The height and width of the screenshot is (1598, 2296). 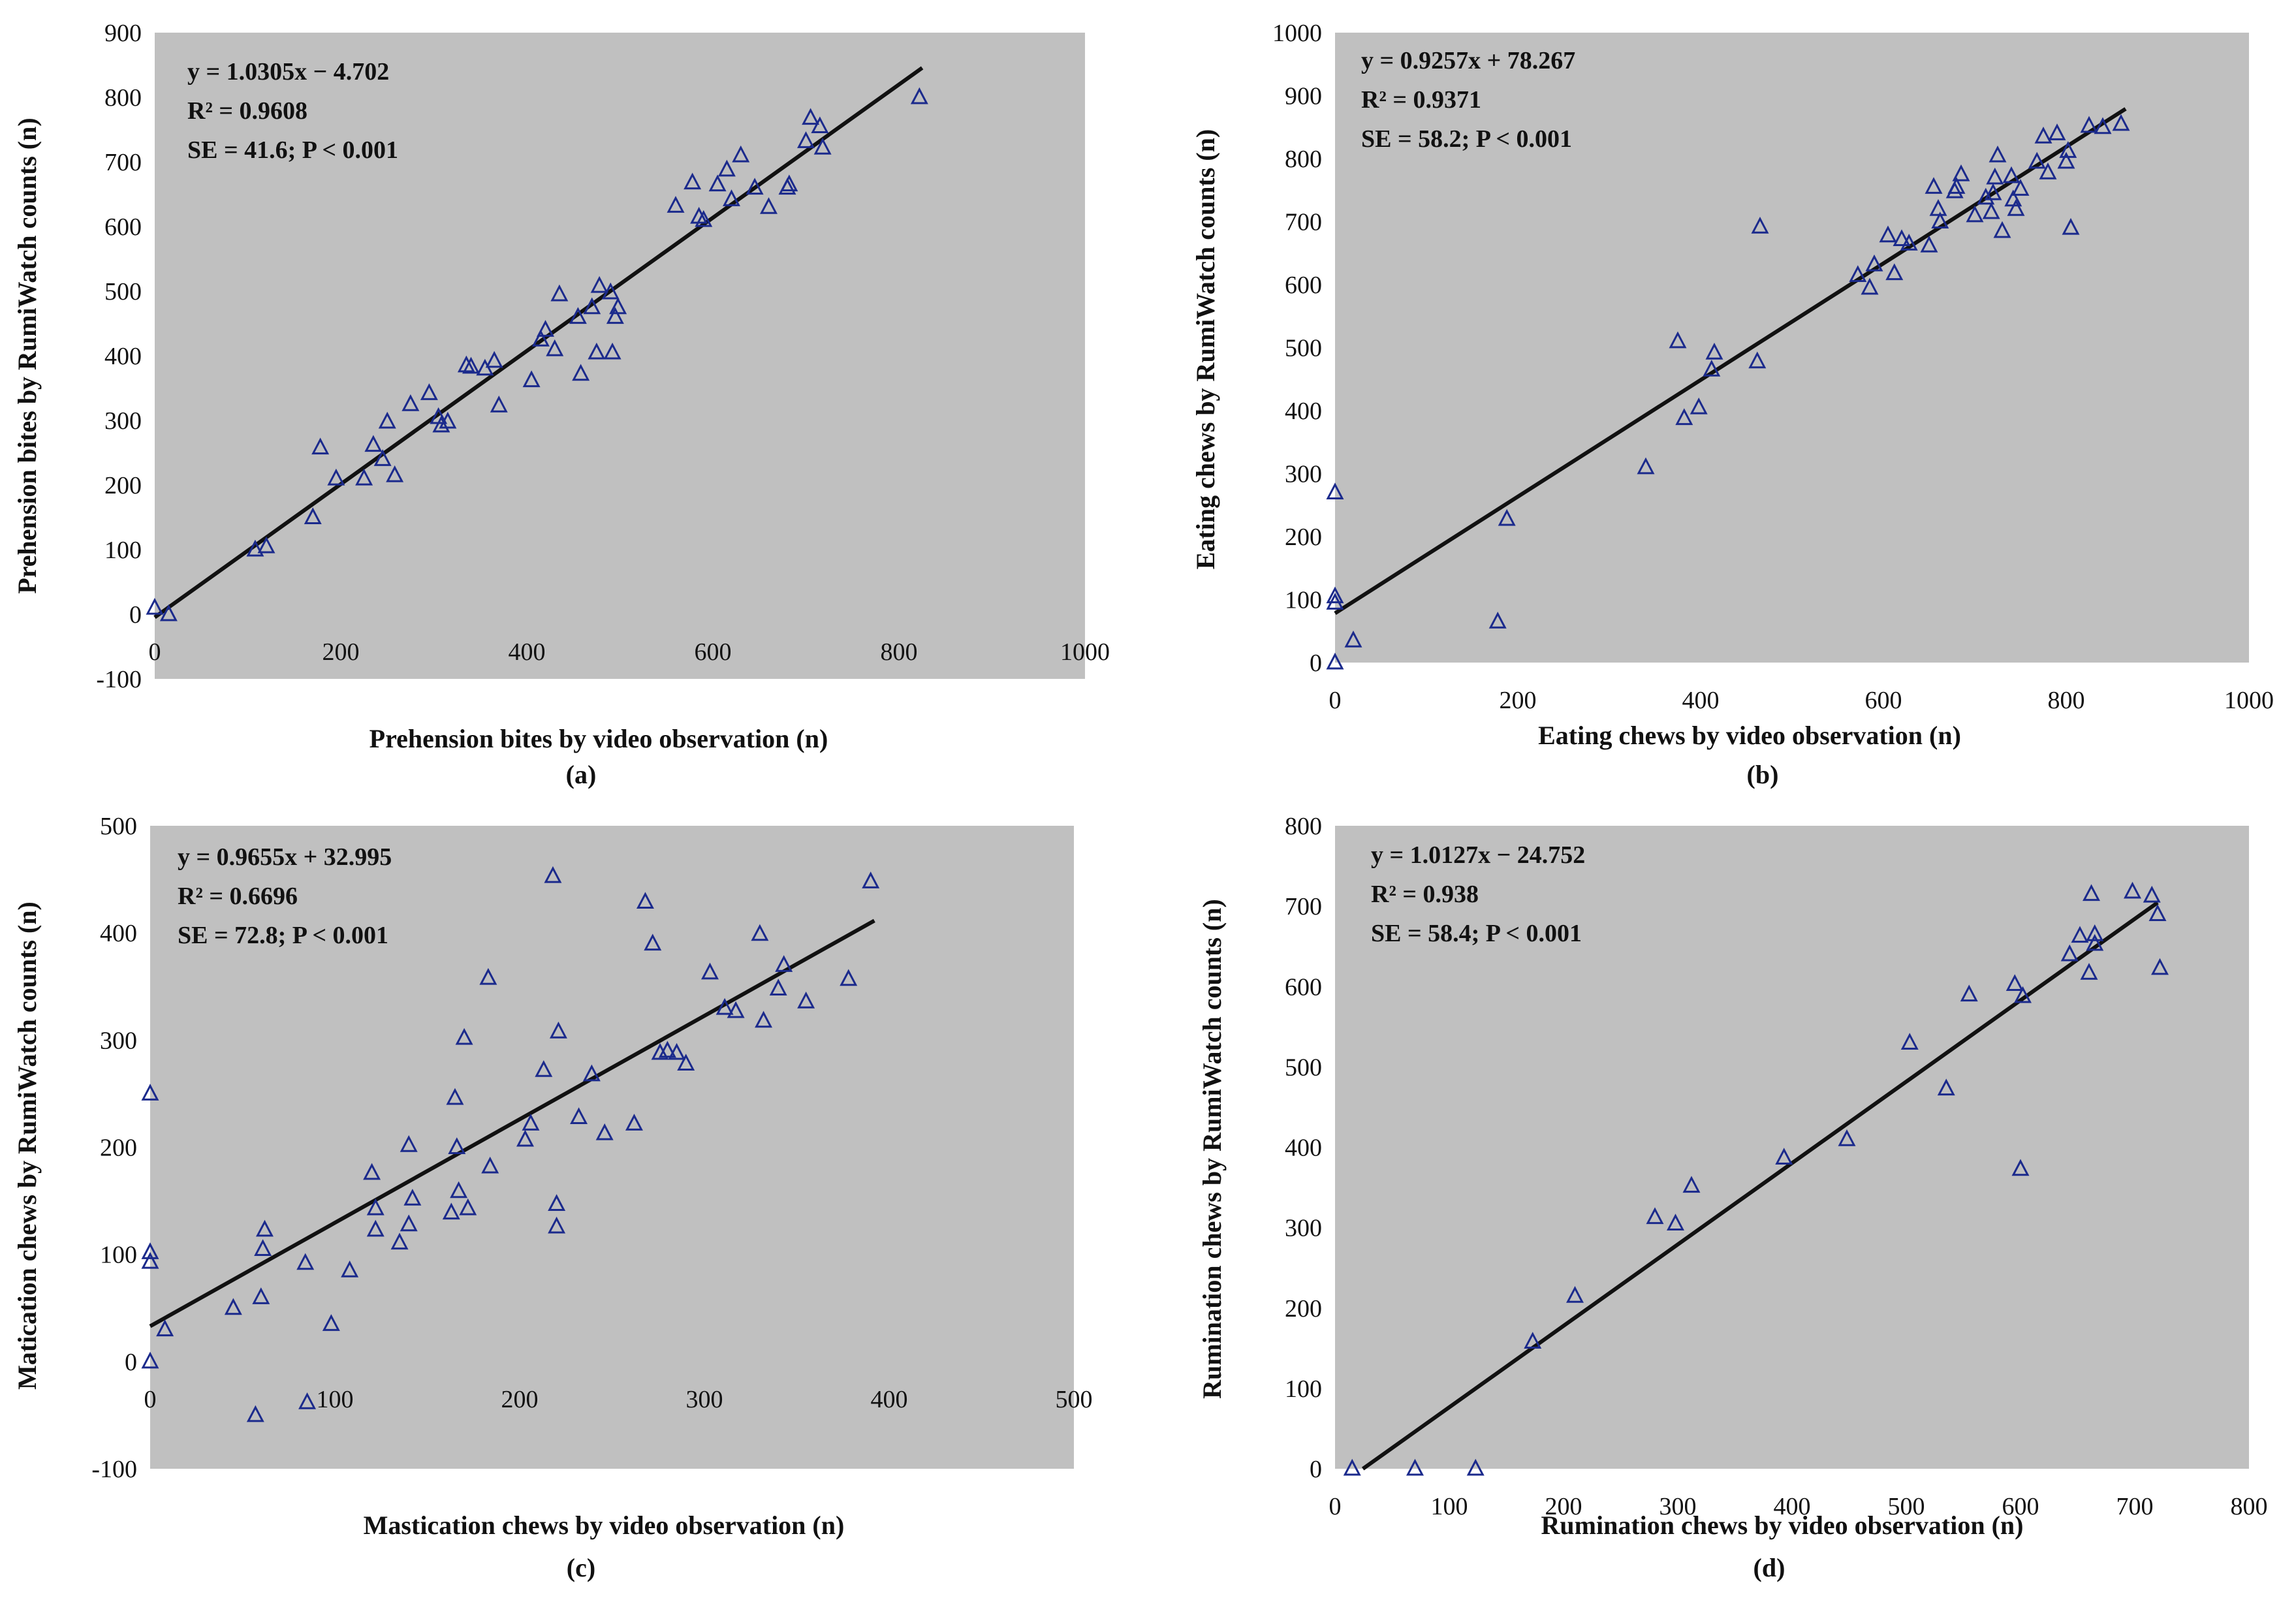 What do you see at coordinates (1303, 600) in the screenshot?
I see `y-tick-label-b-1: 100` at bounding box center [1303, 600].